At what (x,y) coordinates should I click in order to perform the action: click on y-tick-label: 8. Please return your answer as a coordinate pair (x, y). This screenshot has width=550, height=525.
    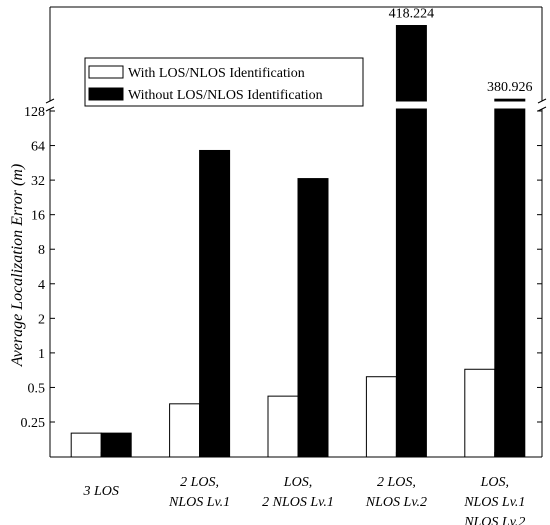
    Looking at the image, I should click on (41, 250).